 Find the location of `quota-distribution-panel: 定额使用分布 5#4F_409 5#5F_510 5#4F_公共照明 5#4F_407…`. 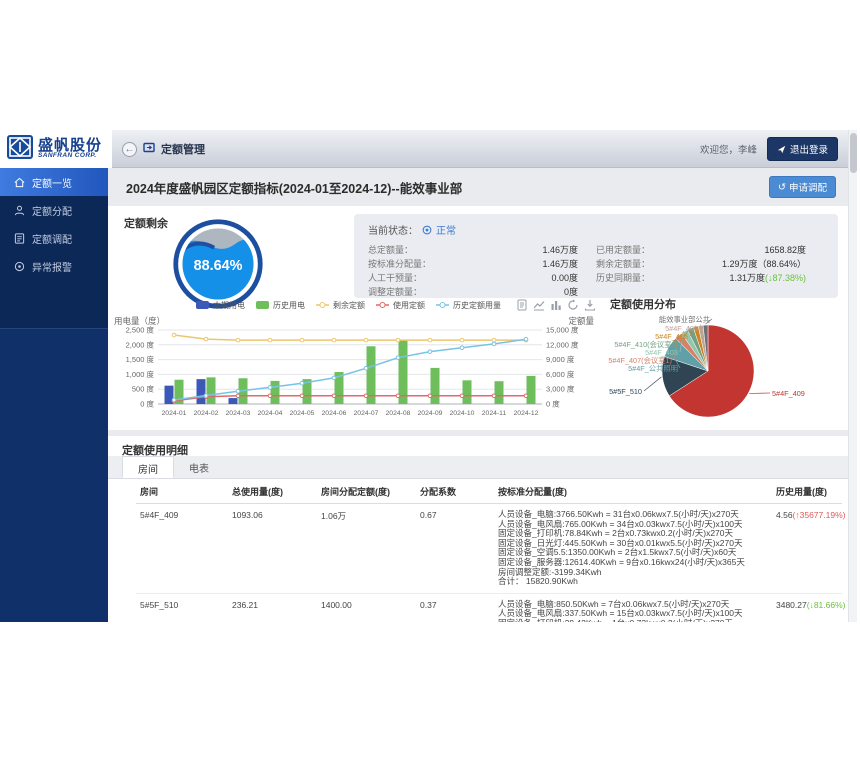

quota-distribution-panel: 定额使用分布 5#4F_409 5#5F_510 5#4F_公共照明 5#4F_407… is located at coordinates (722, 361).